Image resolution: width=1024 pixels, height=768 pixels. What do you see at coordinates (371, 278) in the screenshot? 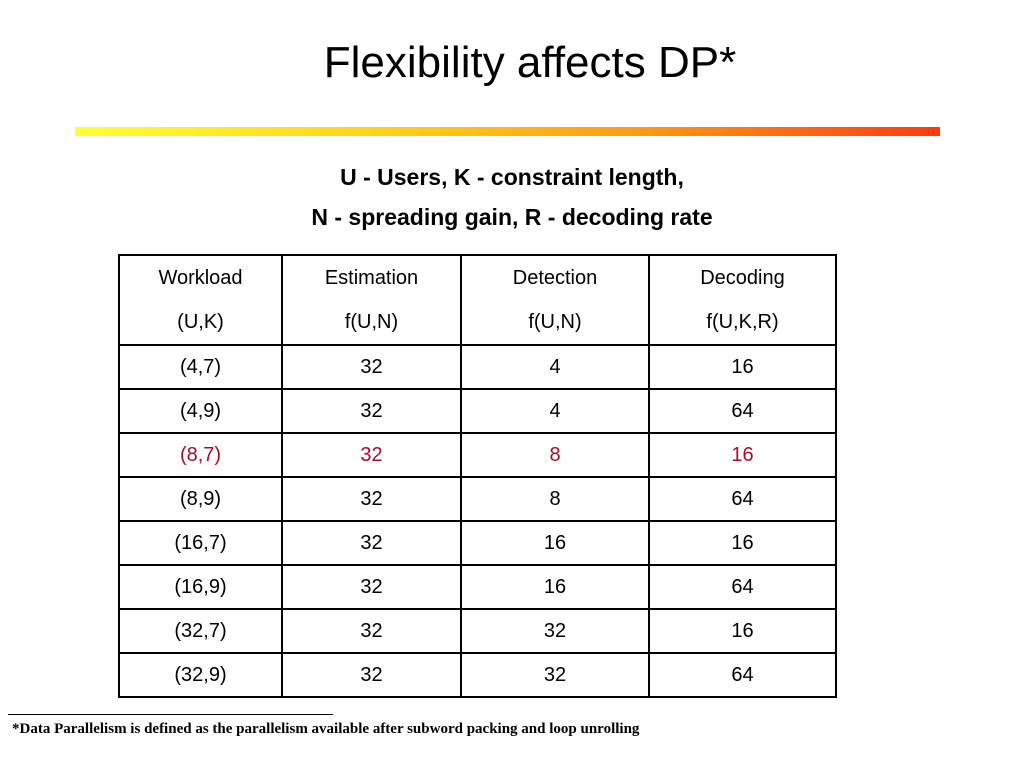
I see `header-estimation-label: Estimation` at bounding box center [371, 278].